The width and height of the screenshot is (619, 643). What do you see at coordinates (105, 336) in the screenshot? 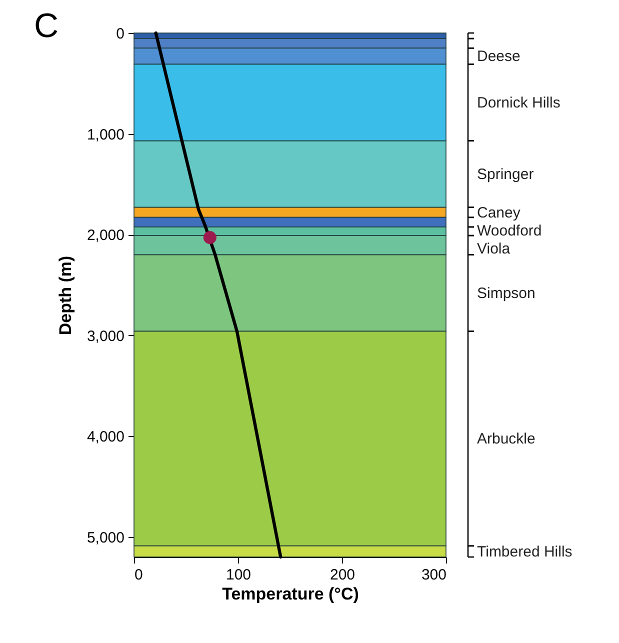
I see `y-tick-label: 3,000` at bounding box center [105, 336].